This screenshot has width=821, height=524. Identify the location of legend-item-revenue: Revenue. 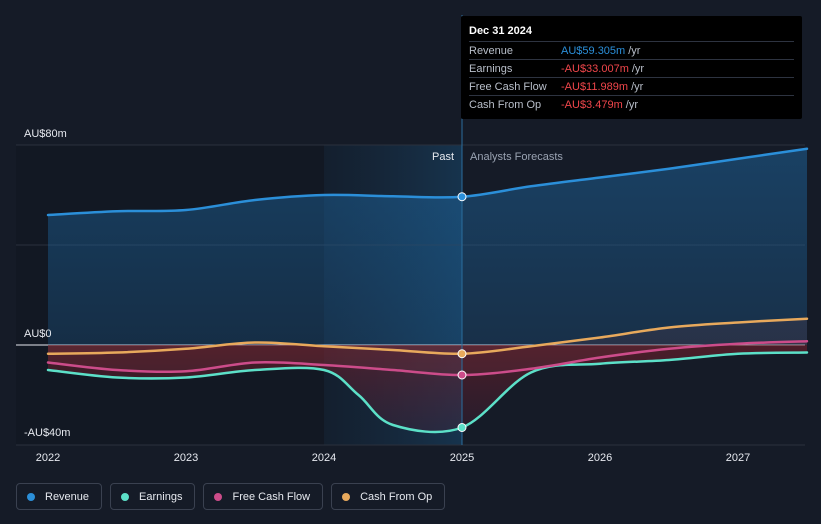
(59, 496).